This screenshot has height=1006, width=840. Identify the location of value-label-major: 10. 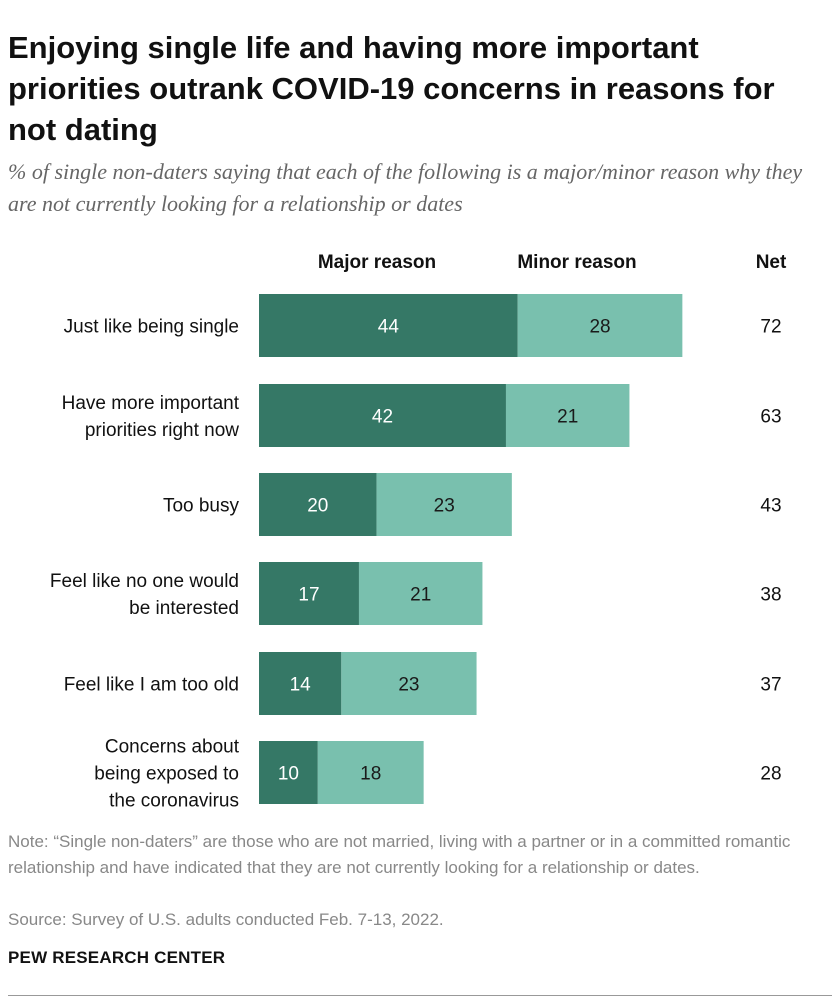
(288, 774).